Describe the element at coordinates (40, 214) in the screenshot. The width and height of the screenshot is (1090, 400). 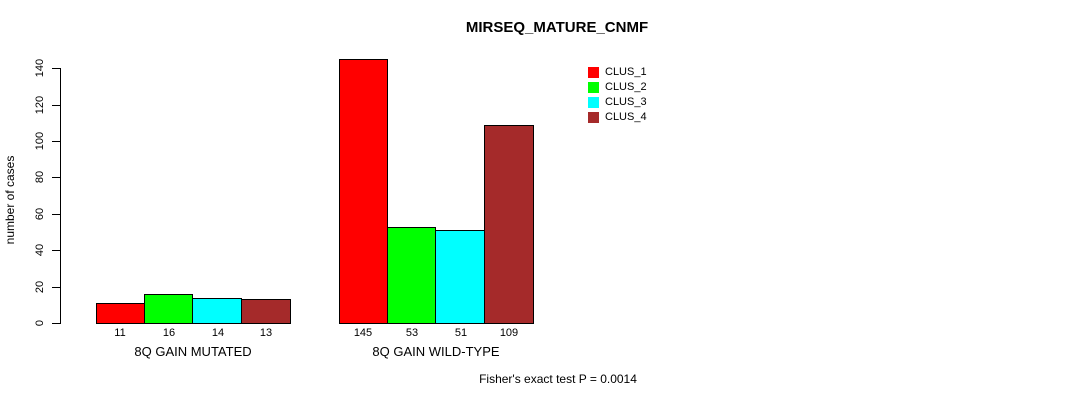
I see `y-tick-label: 60` at that location.